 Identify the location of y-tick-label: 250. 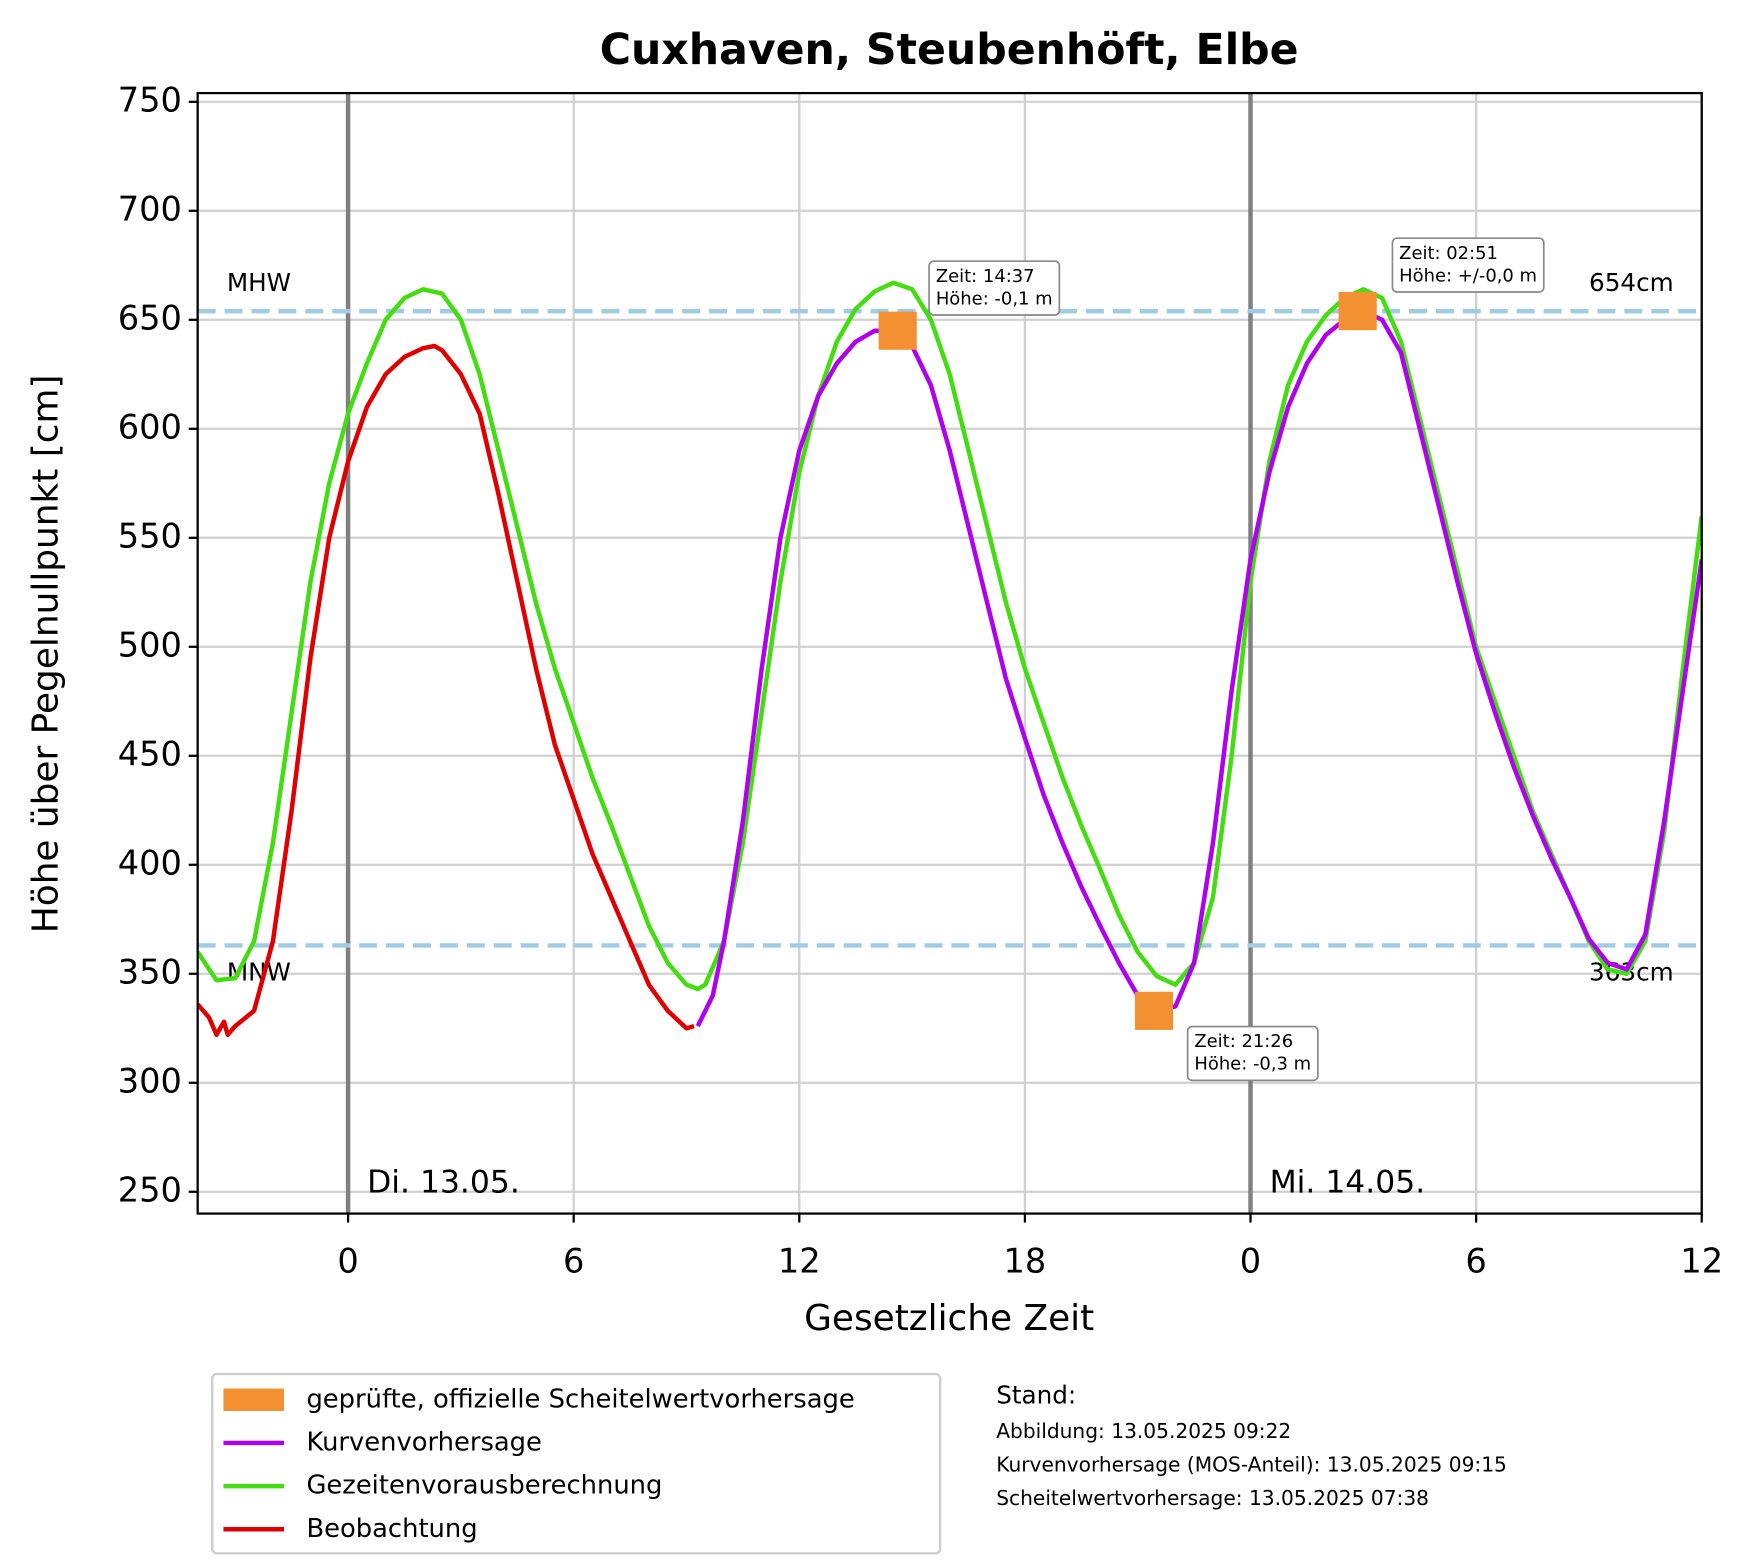
(150, 1189).